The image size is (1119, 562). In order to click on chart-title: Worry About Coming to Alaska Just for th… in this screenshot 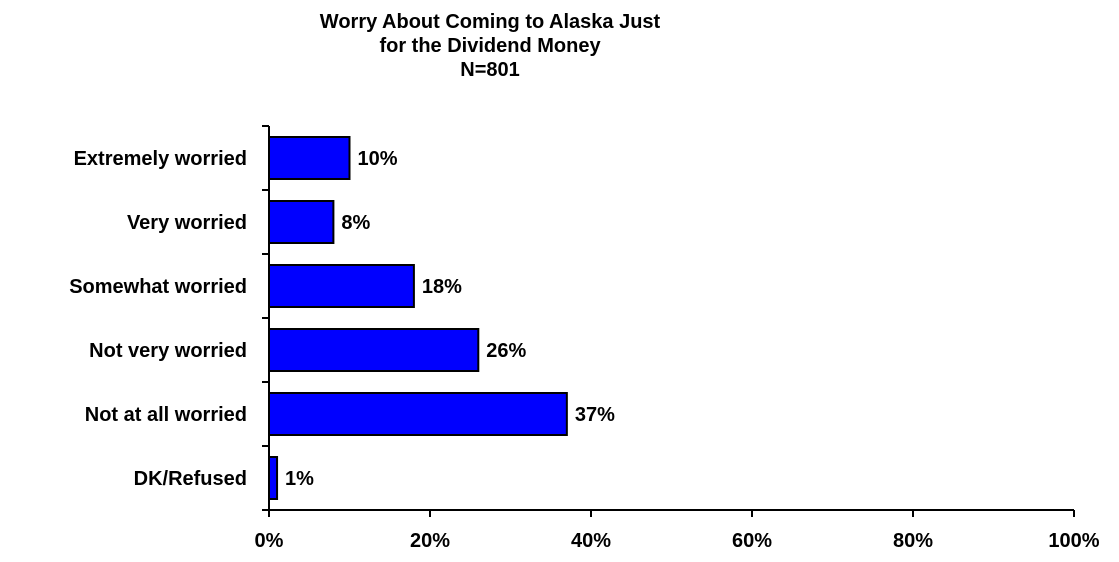, I will do `click(490, 46)`.